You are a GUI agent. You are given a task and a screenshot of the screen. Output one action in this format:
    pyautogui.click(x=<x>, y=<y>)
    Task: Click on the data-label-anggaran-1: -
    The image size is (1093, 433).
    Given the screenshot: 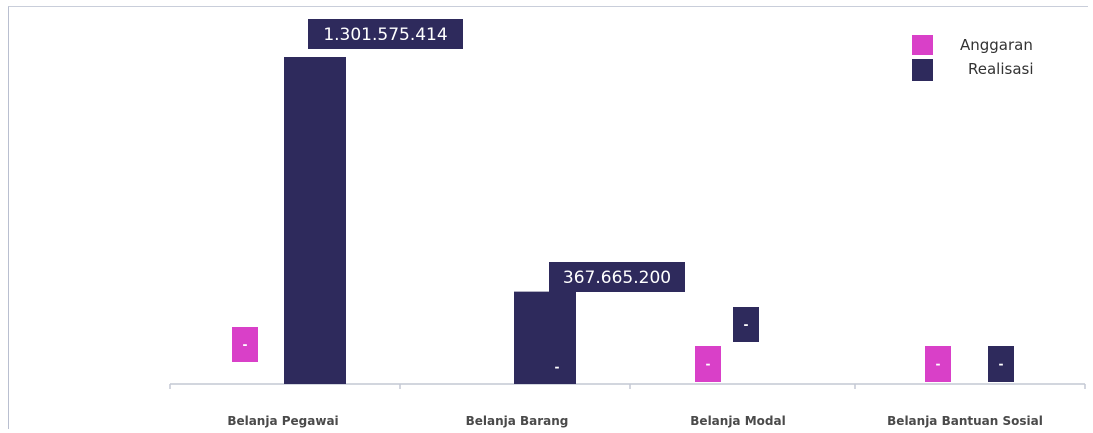 What is the action you would take?
    pyautogui.click(x=557, y=367)
    